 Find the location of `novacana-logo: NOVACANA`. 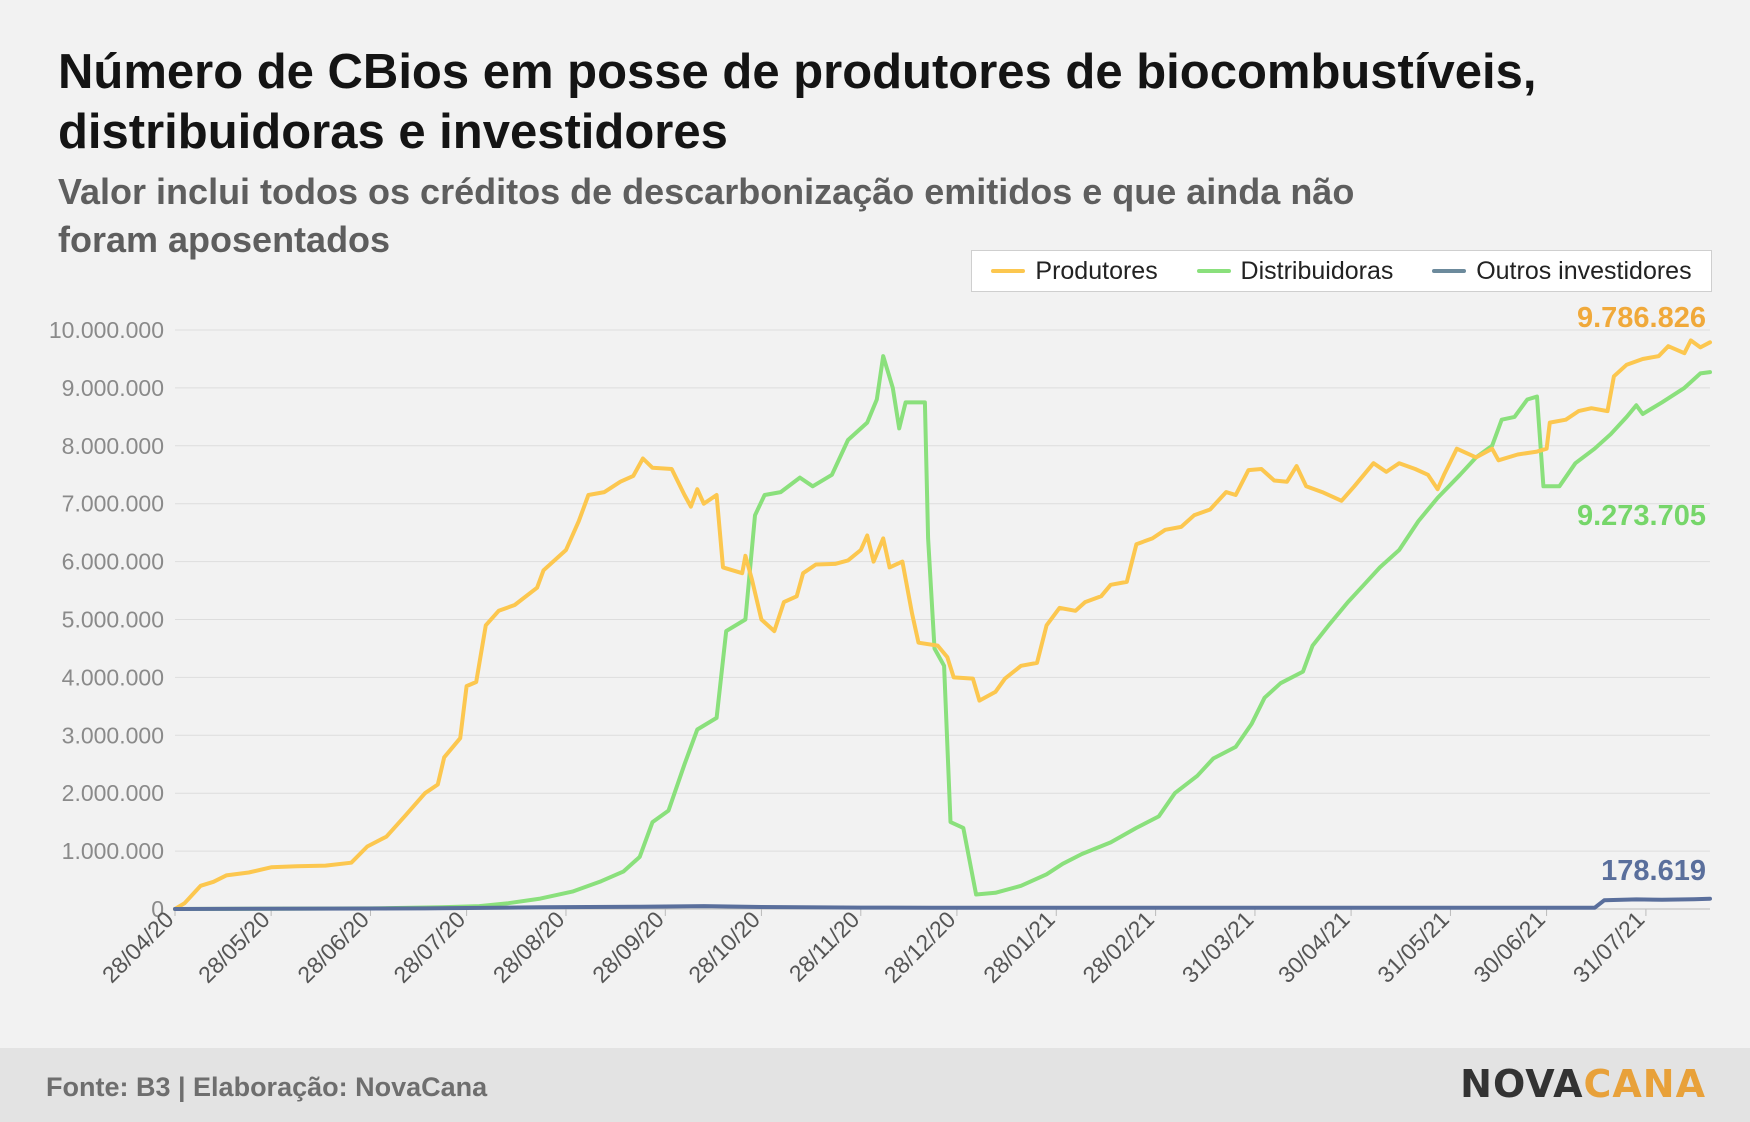

novacana-logo: NOVACANA is located at coordinates (1583, 1084).